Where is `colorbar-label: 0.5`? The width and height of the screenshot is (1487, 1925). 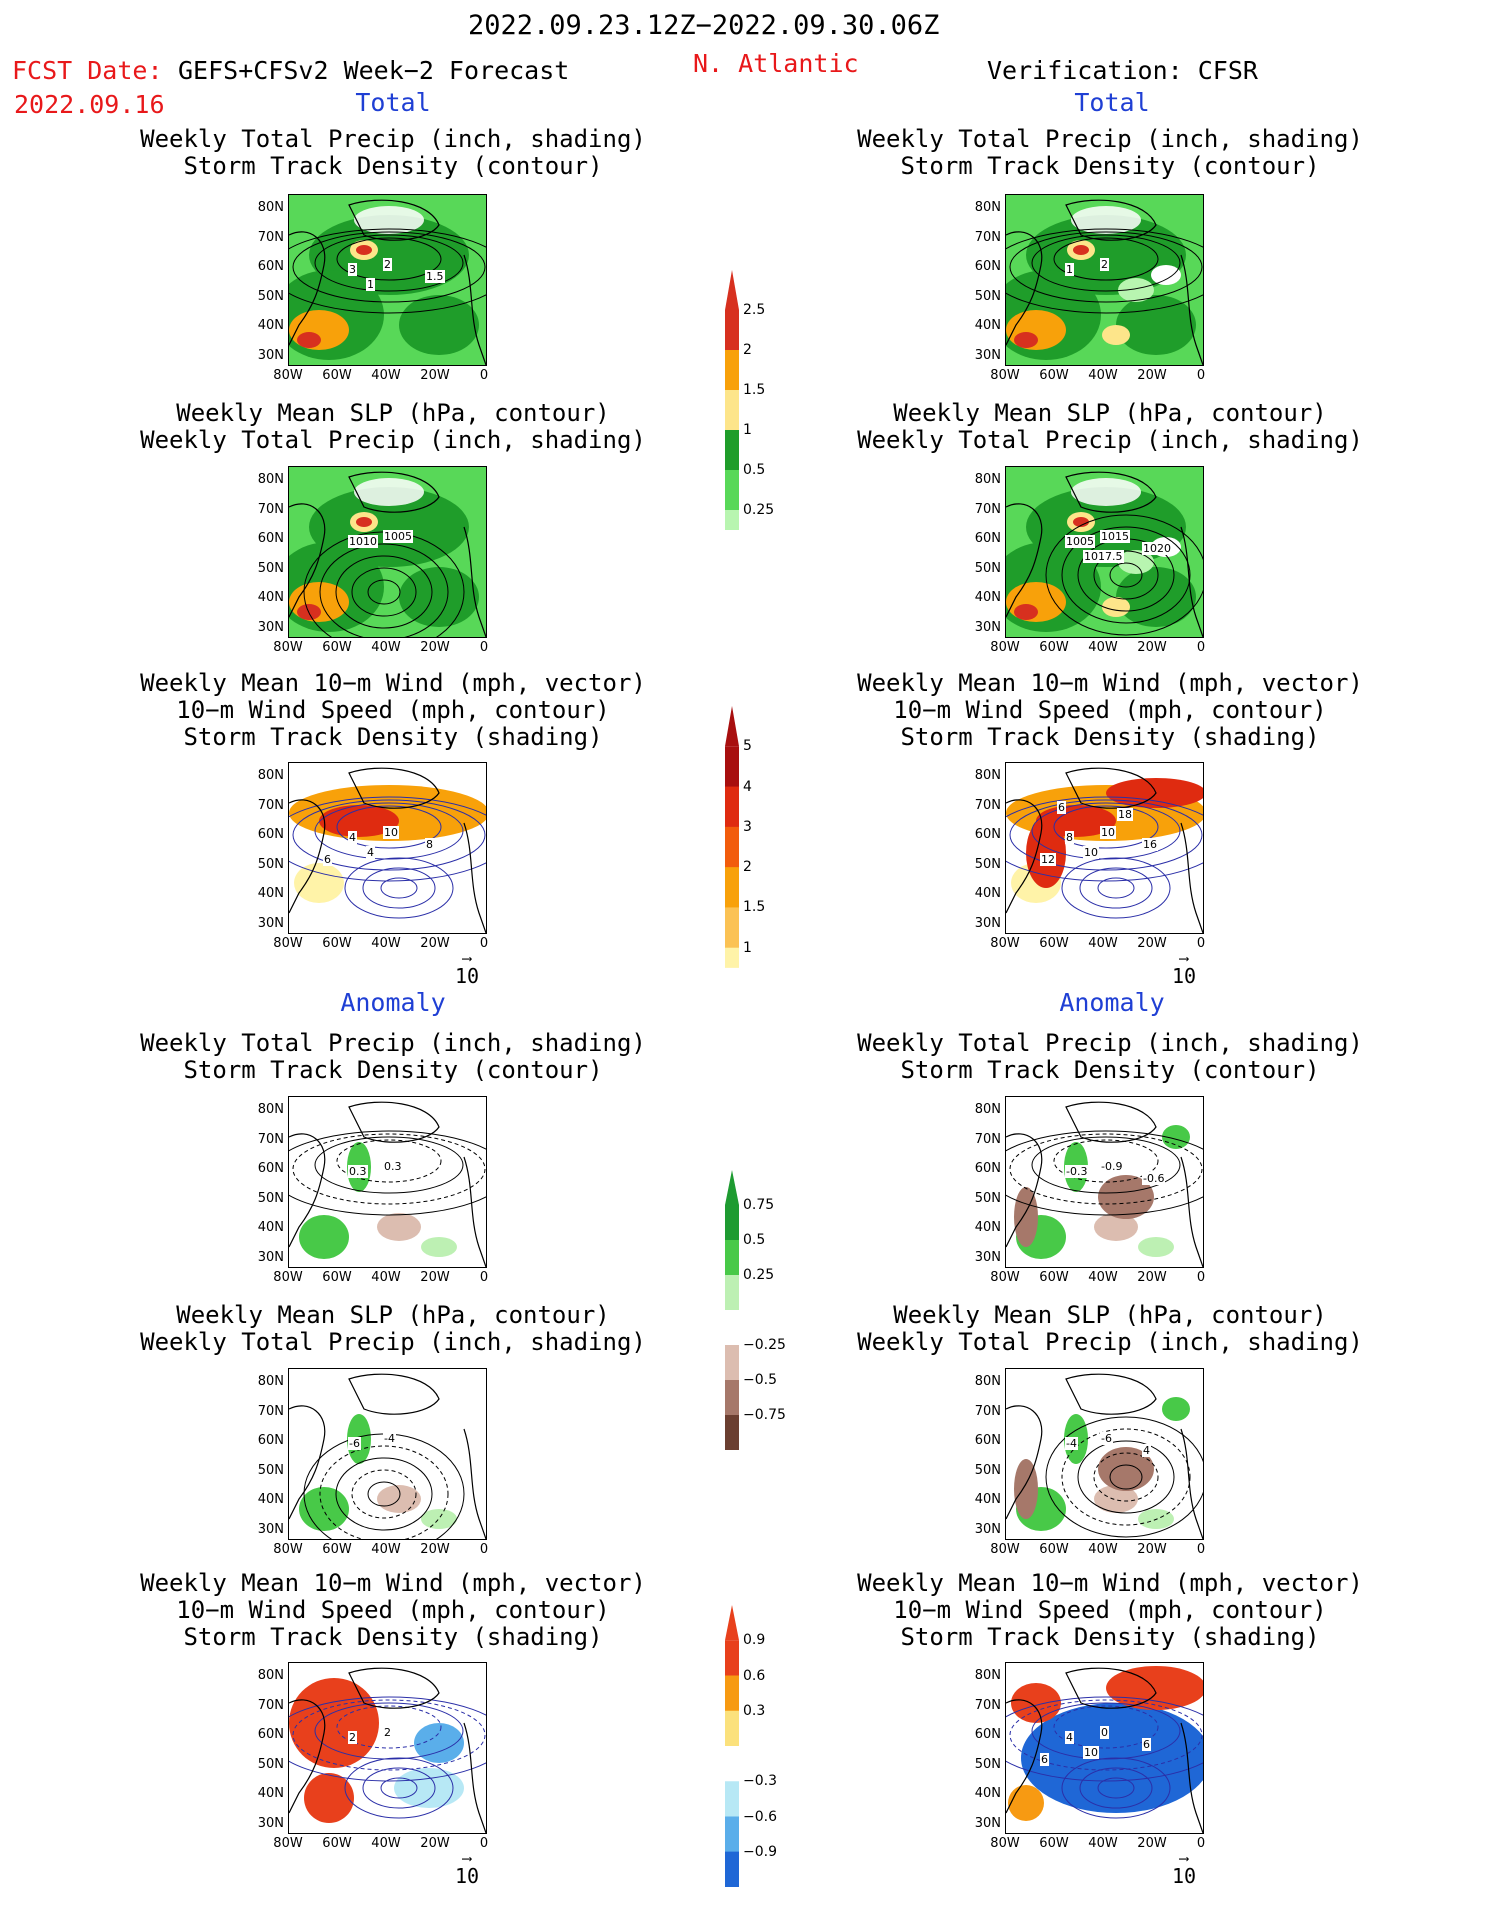 colorbar-label: 0.5 is located at coordinates (754, 1240).